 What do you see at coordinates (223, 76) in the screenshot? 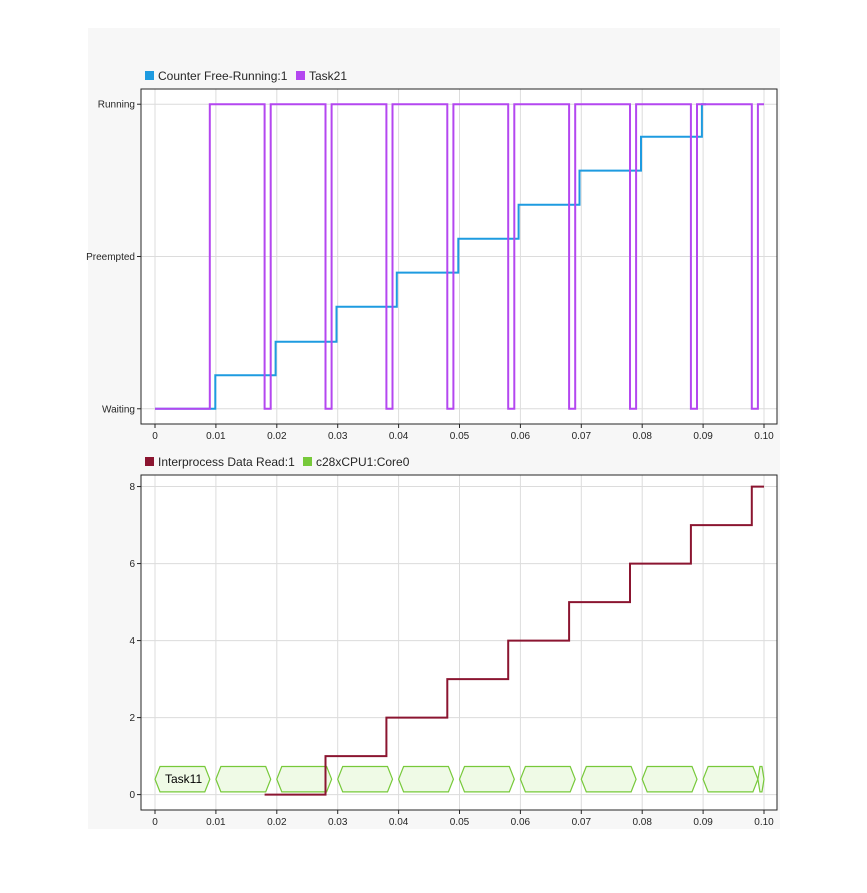
I see `legend-label-counter: Counter Free-Running:1` at bounding box center [223, 76].